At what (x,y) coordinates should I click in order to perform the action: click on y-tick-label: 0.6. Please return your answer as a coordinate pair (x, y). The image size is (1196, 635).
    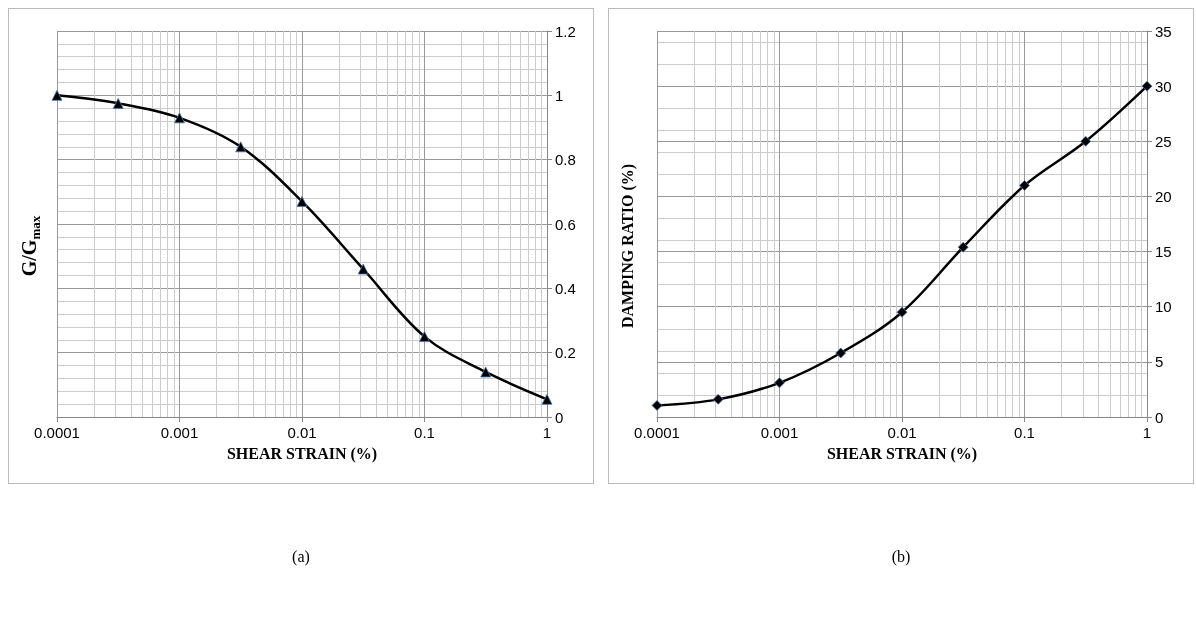
    Looking at the image, I should click on (565, 224).